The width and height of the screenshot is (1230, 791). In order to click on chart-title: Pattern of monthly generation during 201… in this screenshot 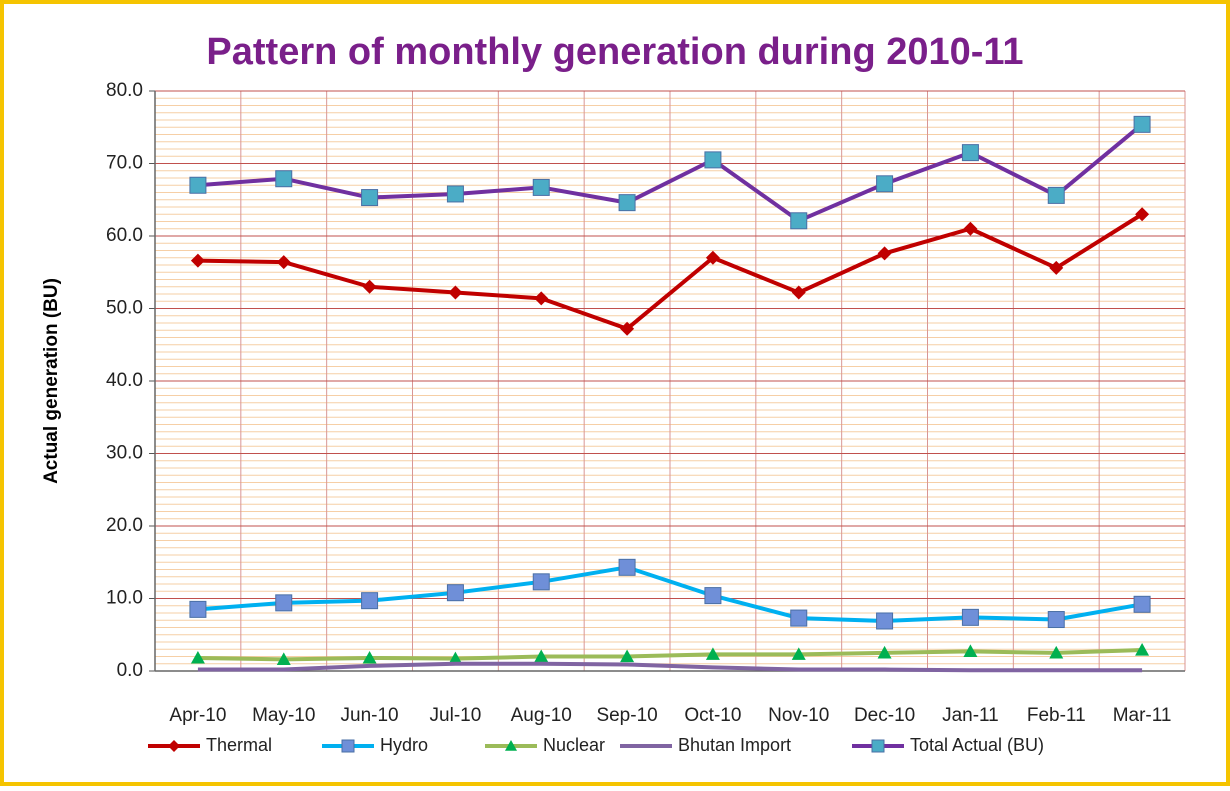, I will do `click(614, 52)`.